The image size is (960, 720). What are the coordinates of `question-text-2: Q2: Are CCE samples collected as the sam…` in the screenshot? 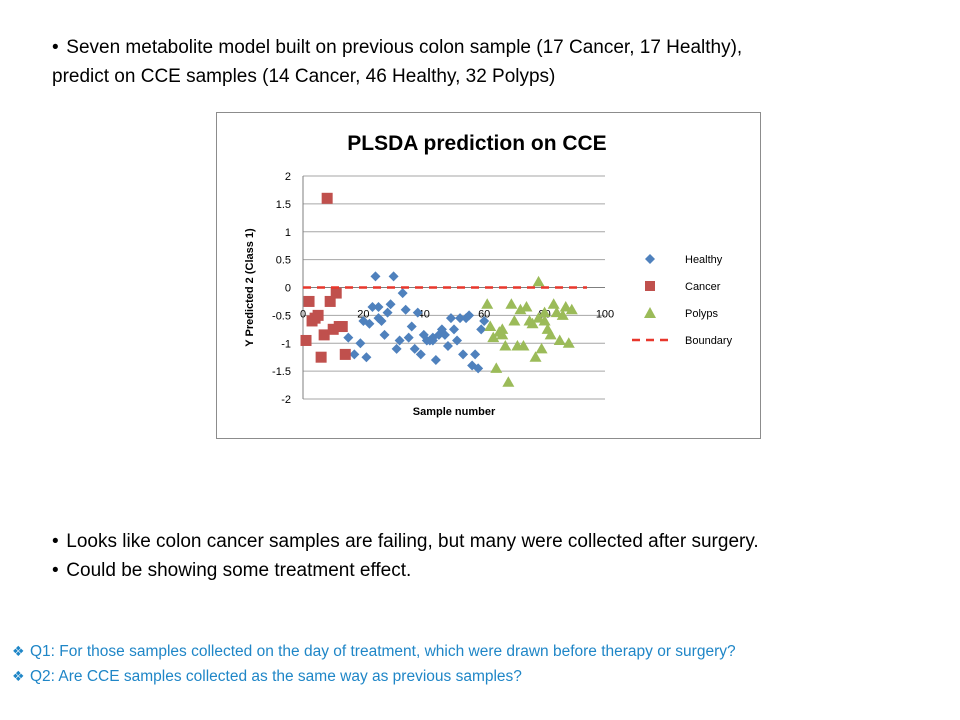 It's located at (276, 676).